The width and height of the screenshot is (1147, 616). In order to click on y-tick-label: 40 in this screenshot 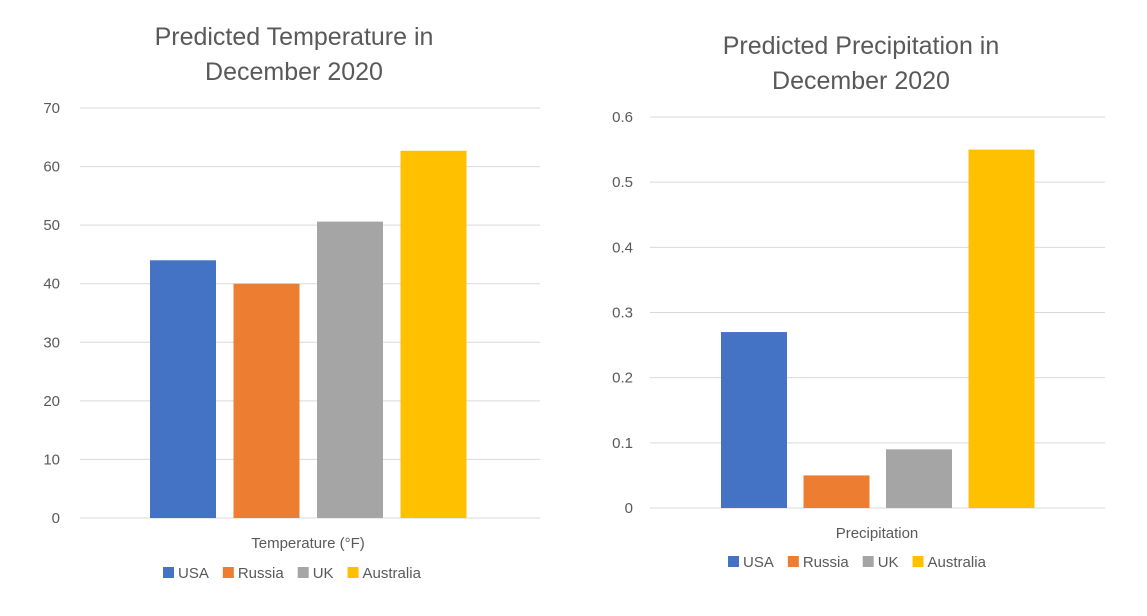, I will do `click(51, 284)`.